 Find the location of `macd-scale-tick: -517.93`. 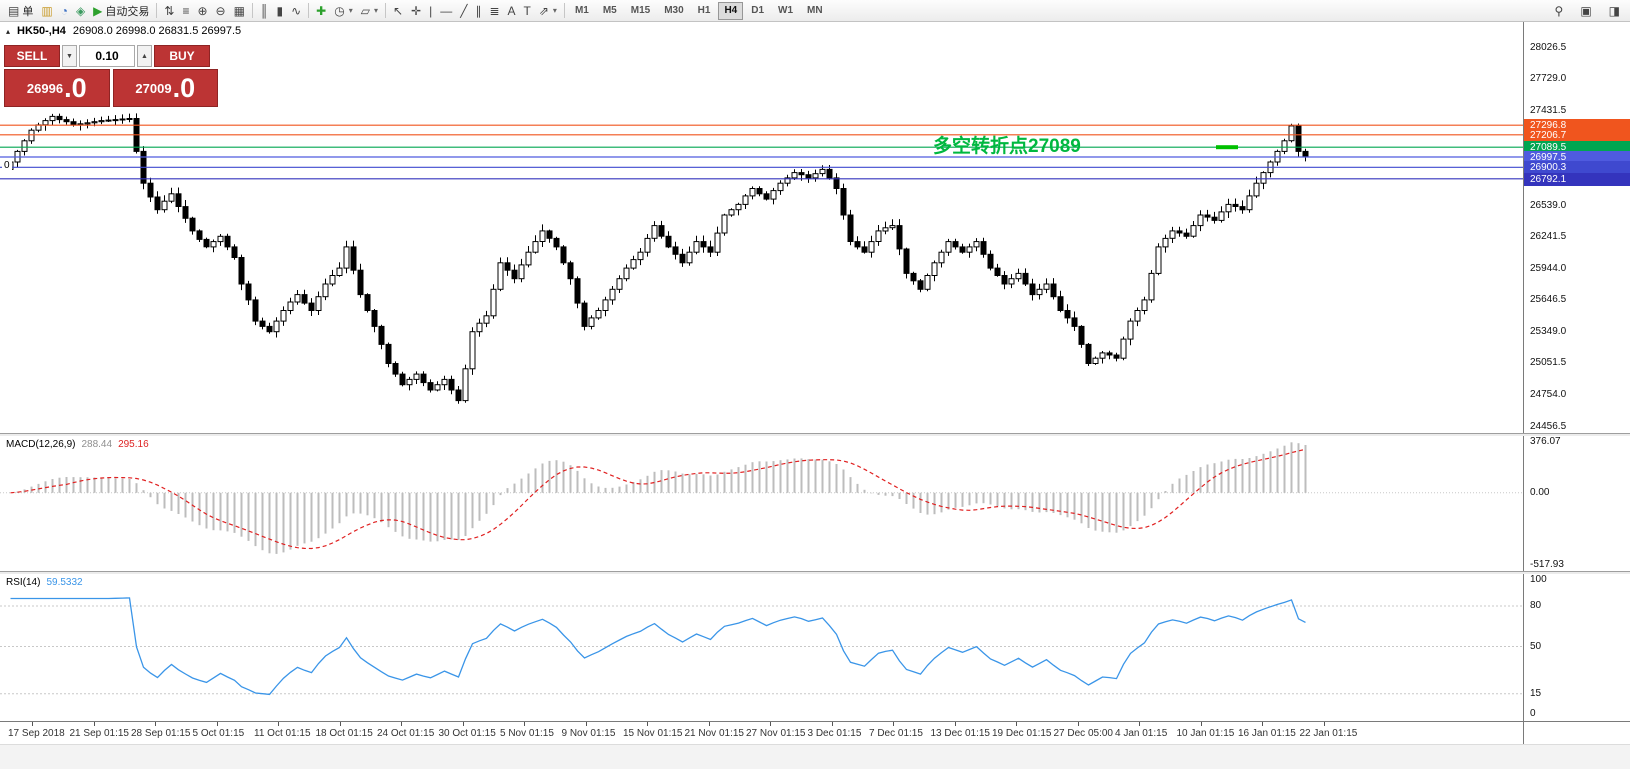

macd-scale-tick: -517.93 is located at coordinates (1547, 564).